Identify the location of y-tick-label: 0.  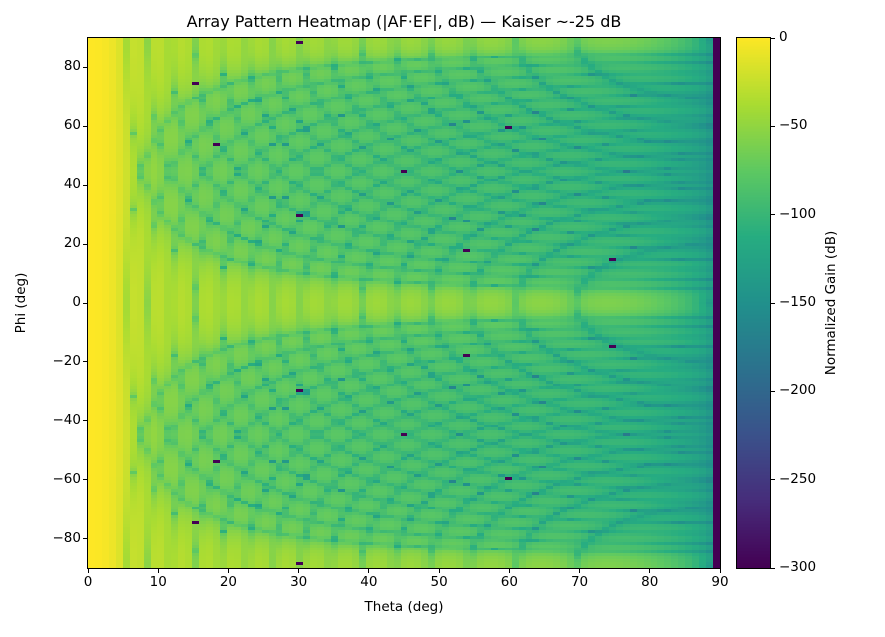
(76, 302).